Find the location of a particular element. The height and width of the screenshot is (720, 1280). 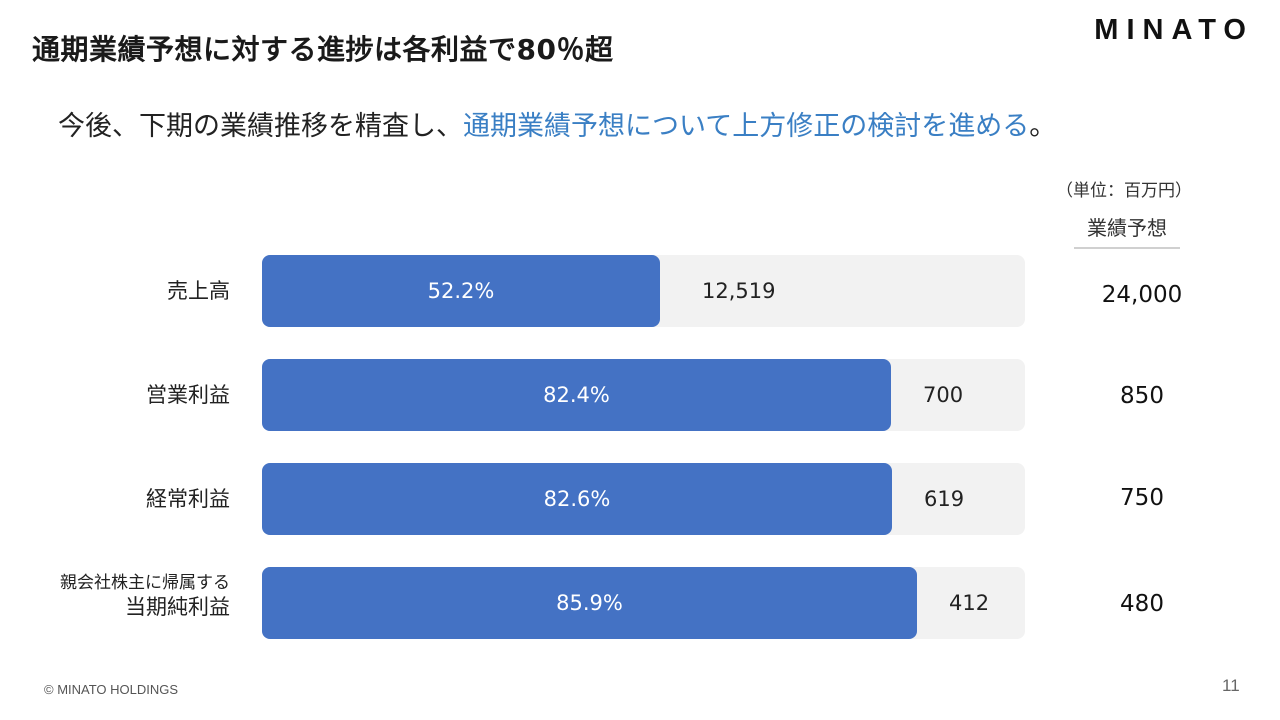

actual-value-label: 619 is located at coordinates (944, 499).